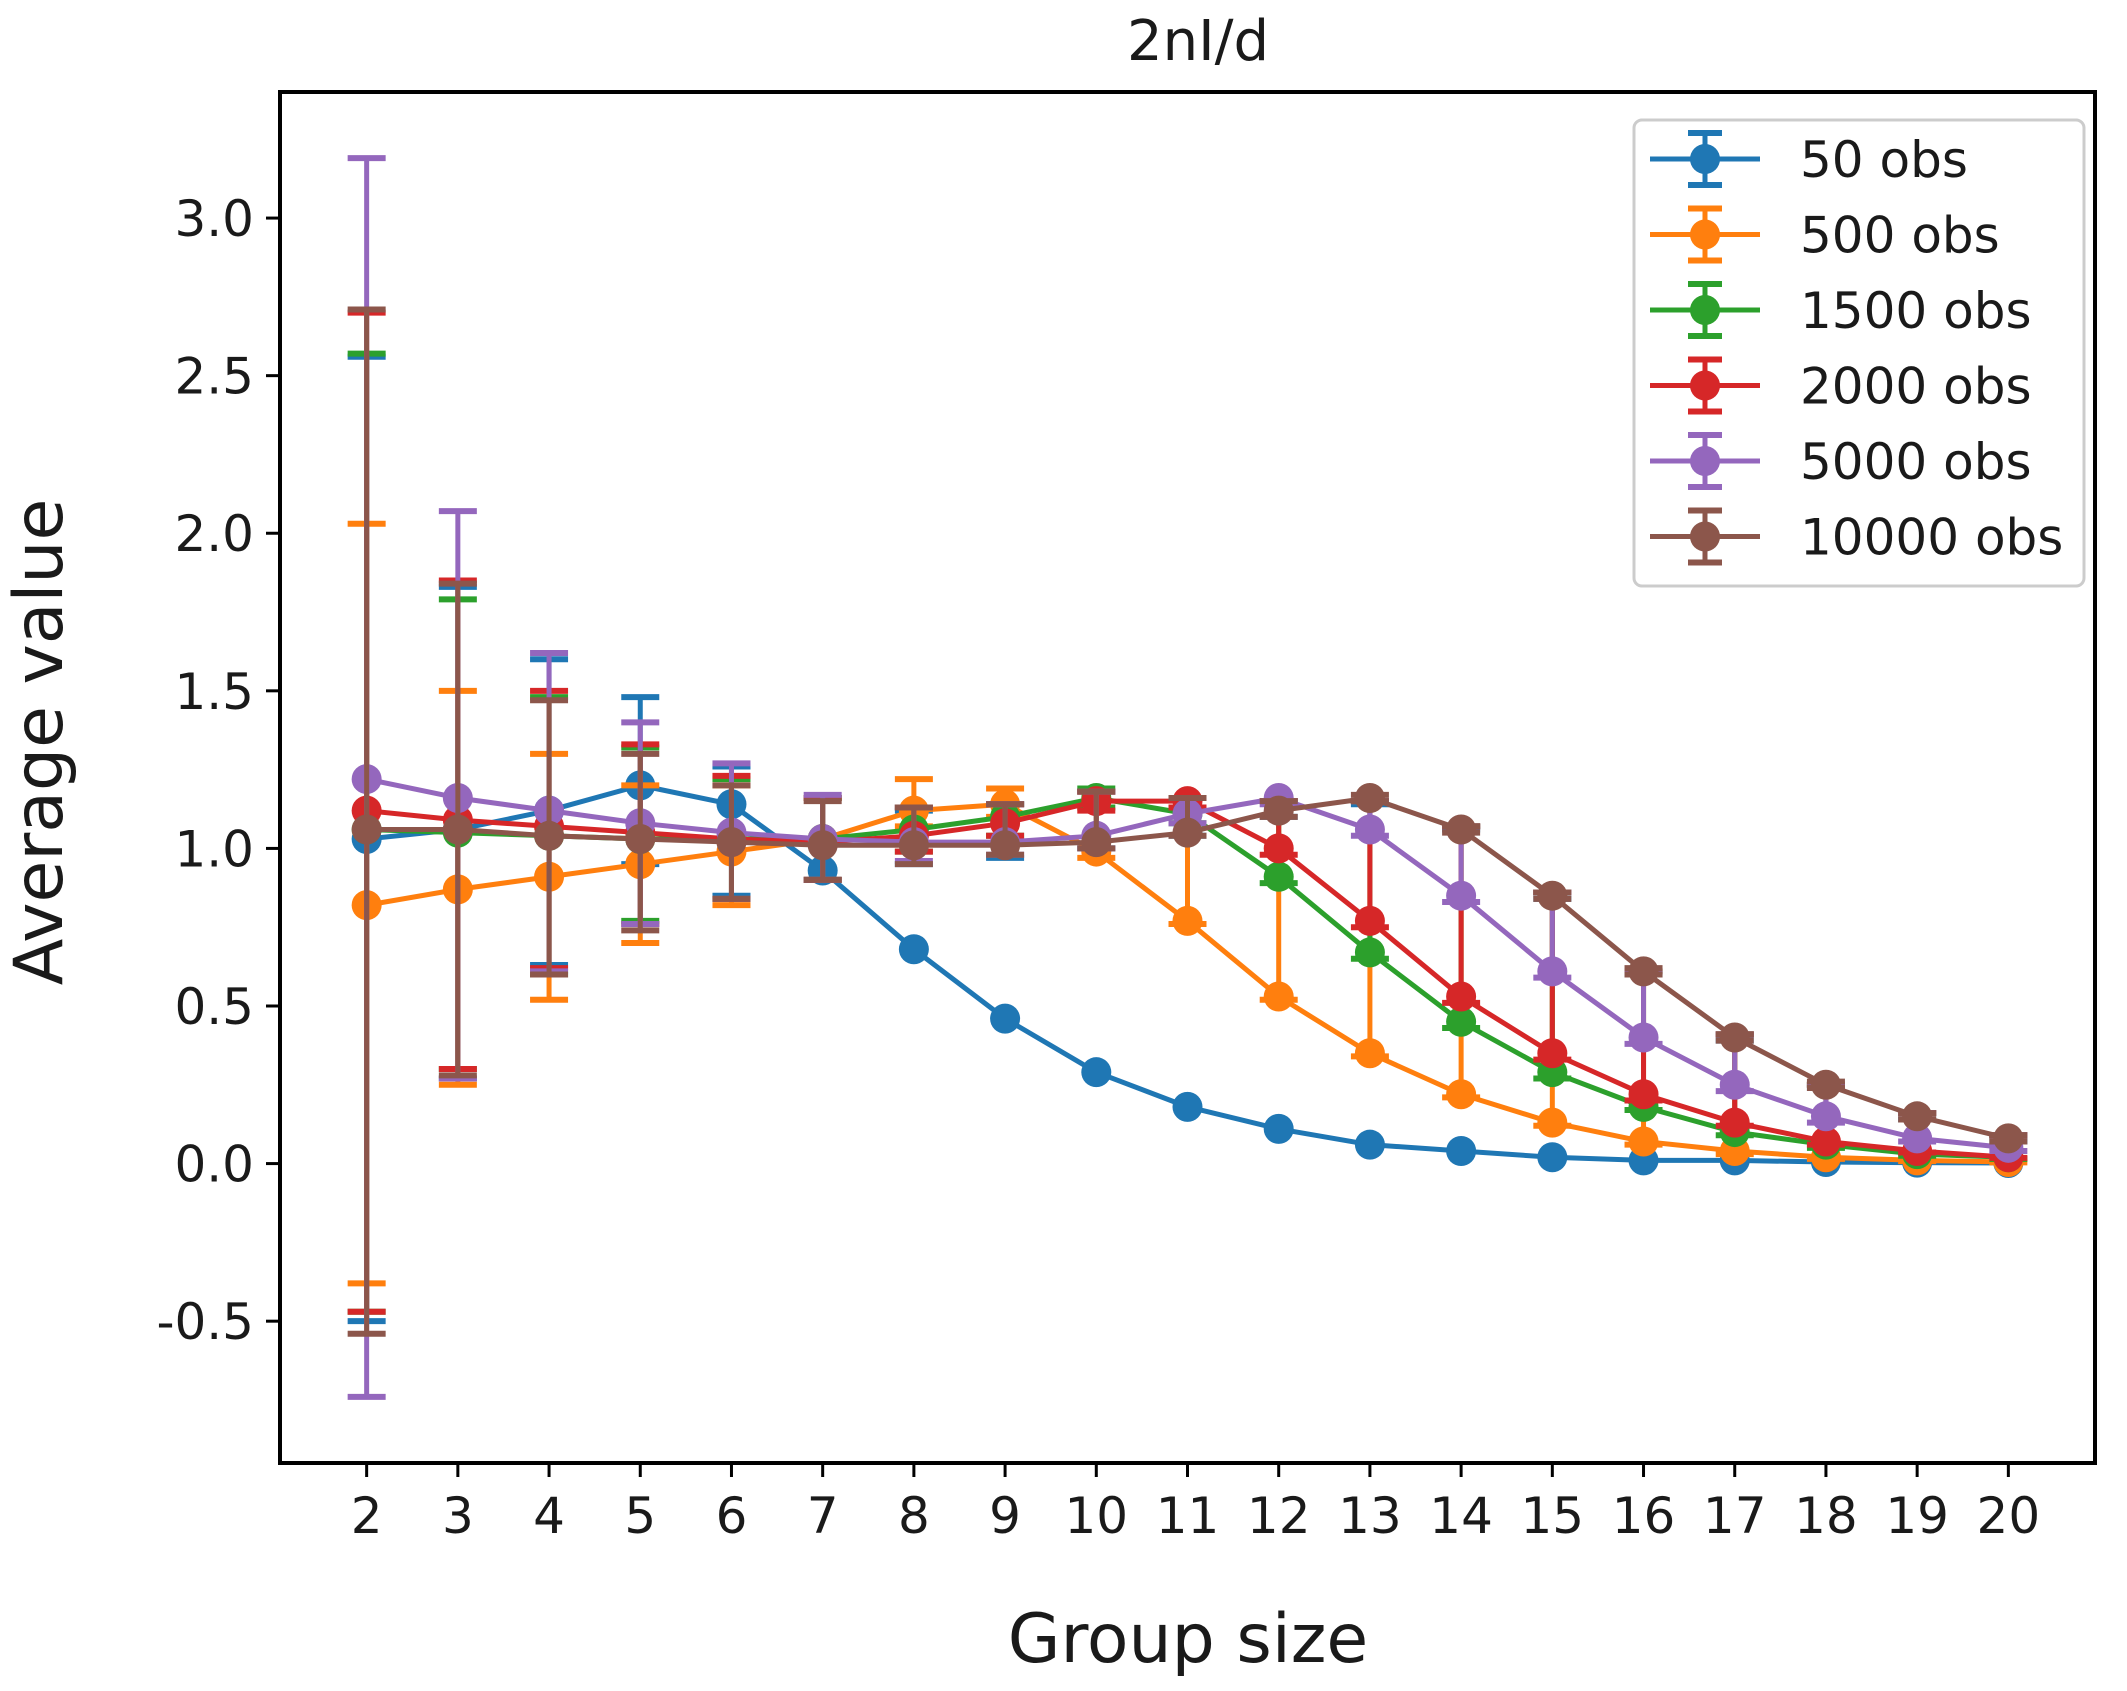 Image resolution: width=2127 pixels, height=1691 pixels. Describe the element at coordinates (214, 1165) in the screenshot. I see `y-tick-label: 0.0` at that location.